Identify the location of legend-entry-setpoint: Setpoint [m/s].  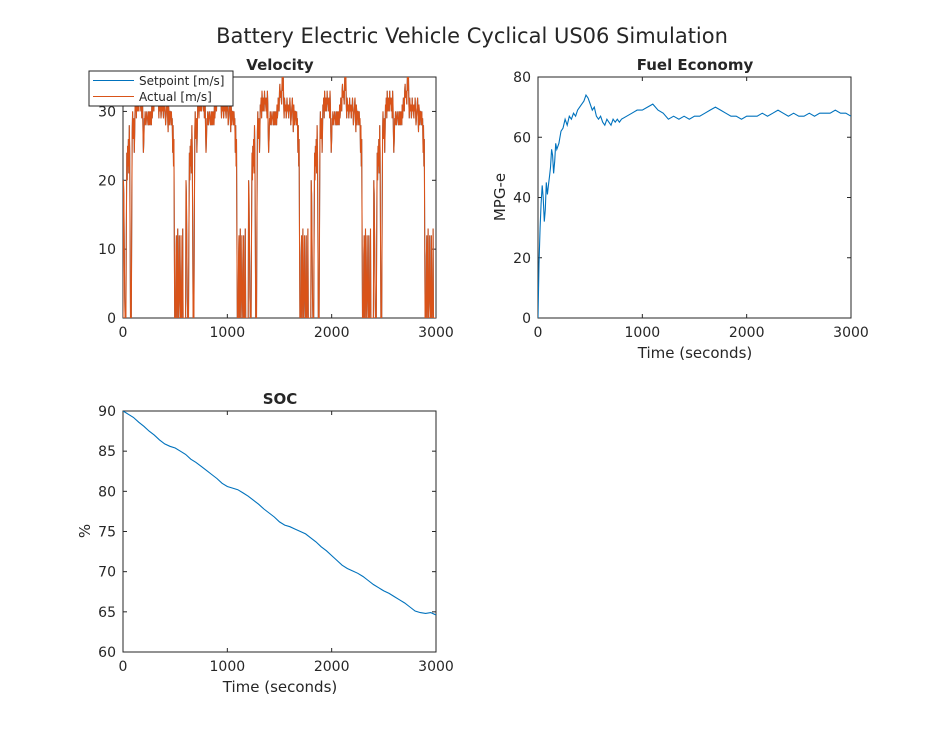
(181, 81).